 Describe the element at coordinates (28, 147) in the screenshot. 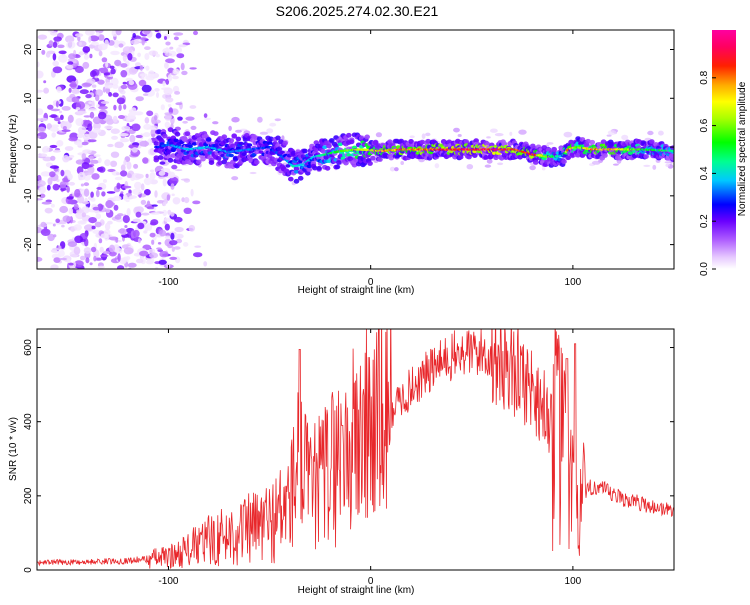

I see `heatmap-y-tick-label: 0` at that location.